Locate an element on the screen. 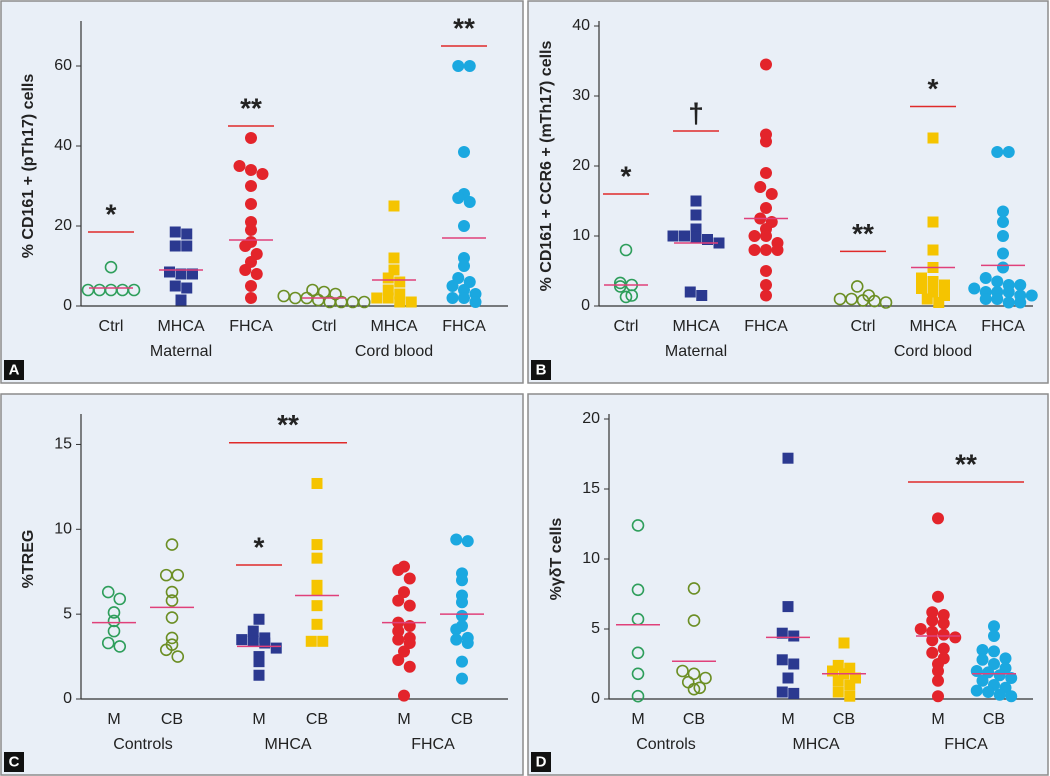 The width and height of the screenshot is (1050, 776). x-tick-label: FHCA is located at coordinates (1003, 326).